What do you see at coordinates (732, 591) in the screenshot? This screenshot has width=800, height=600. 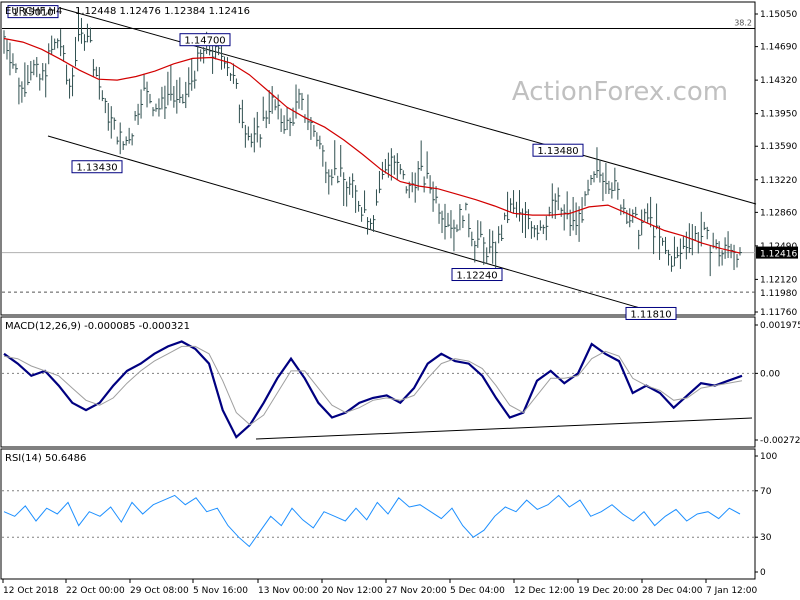 I see `time-tick-label: 7 Jan 12:00` at bounding box center [732, 591].